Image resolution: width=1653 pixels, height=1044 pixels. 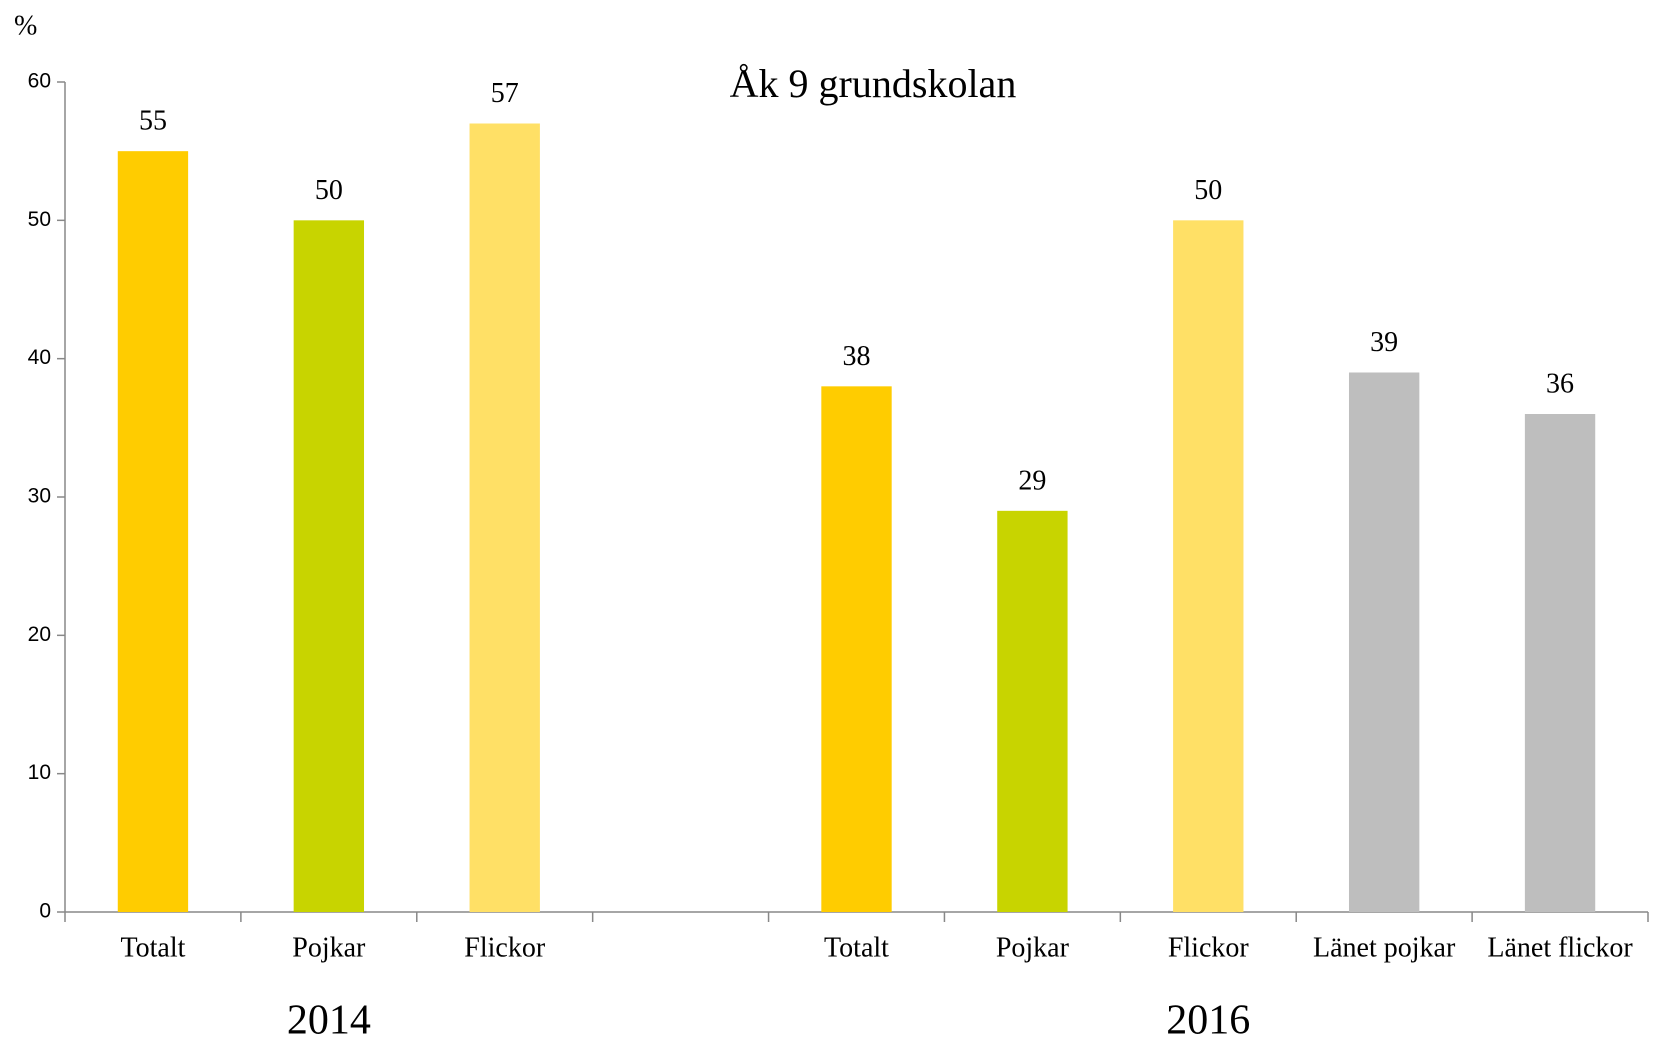 What do you see at coordinates (1384, 342) in the screenshot?
I see `value-label: 39` at bounding box center [1384, 342].